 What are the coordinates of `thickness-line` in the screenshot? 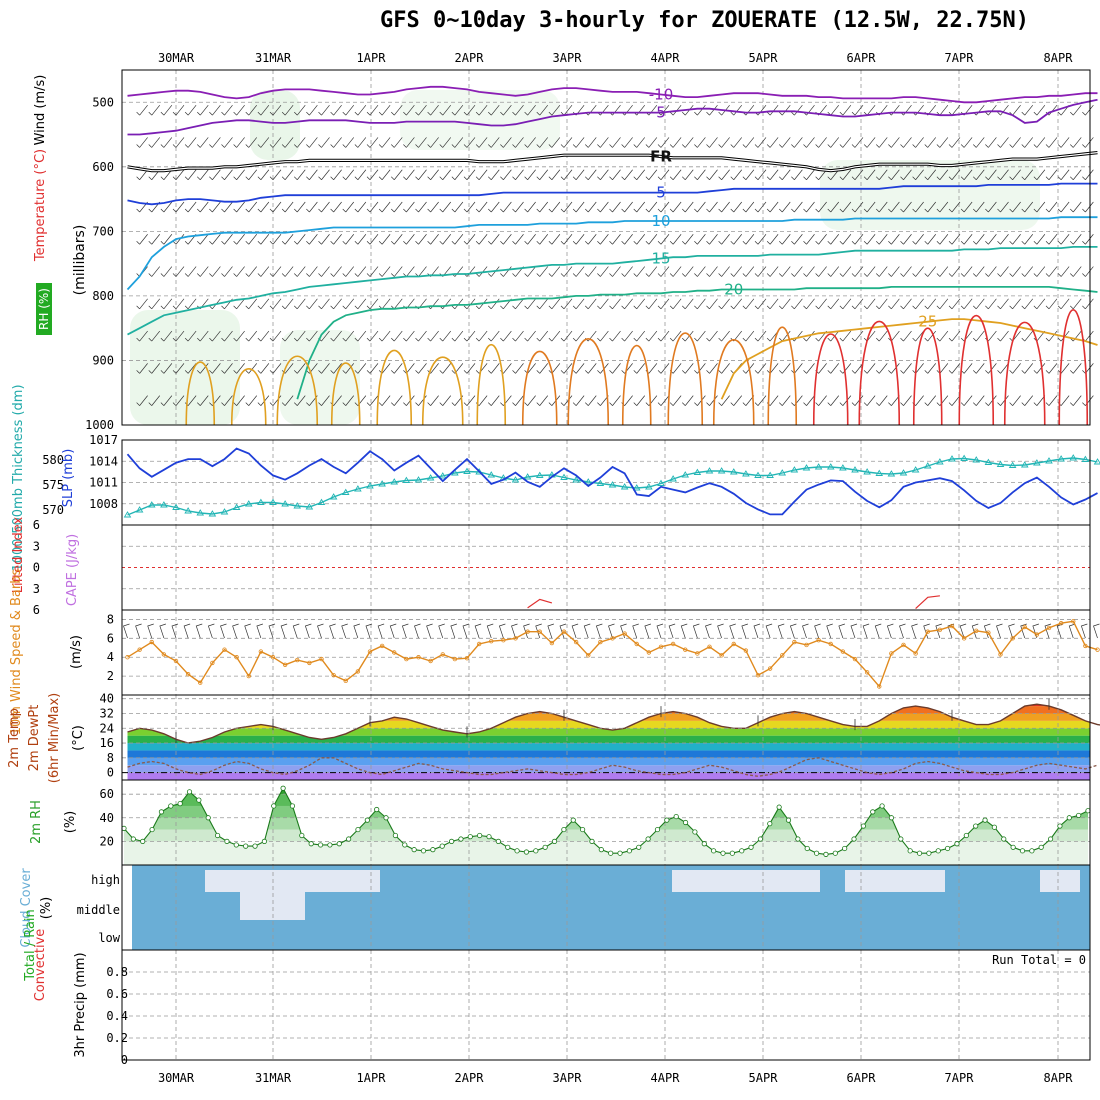 It's located at (612, 486).